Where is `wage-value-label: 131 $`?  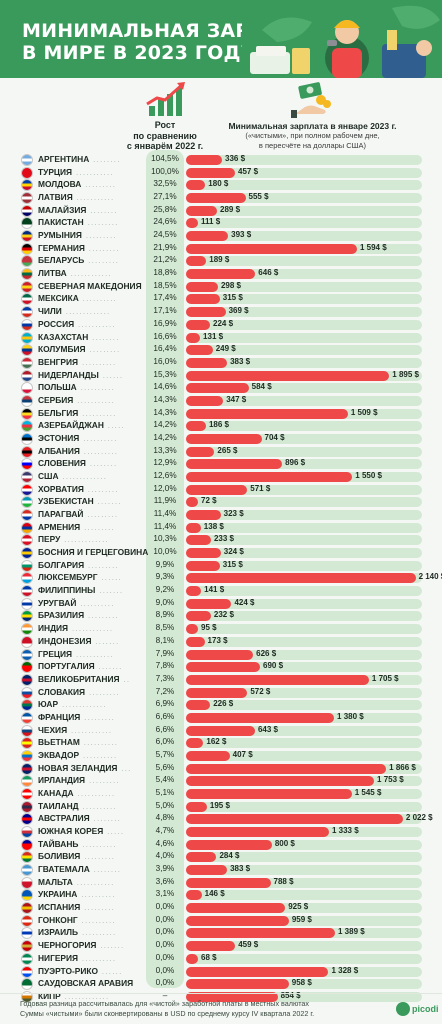 wage-value-label: 131 $ is located at coordinates (213, 336).